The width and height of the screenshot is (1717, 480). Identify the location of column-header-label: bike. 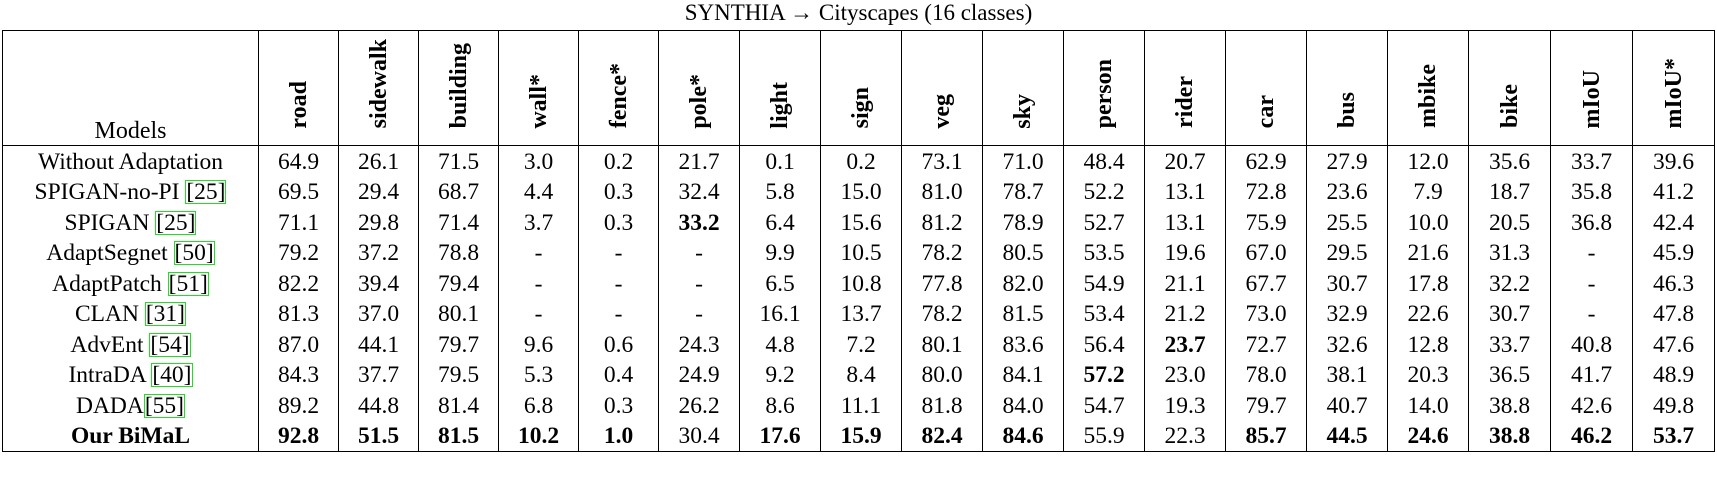
(1509, 106).